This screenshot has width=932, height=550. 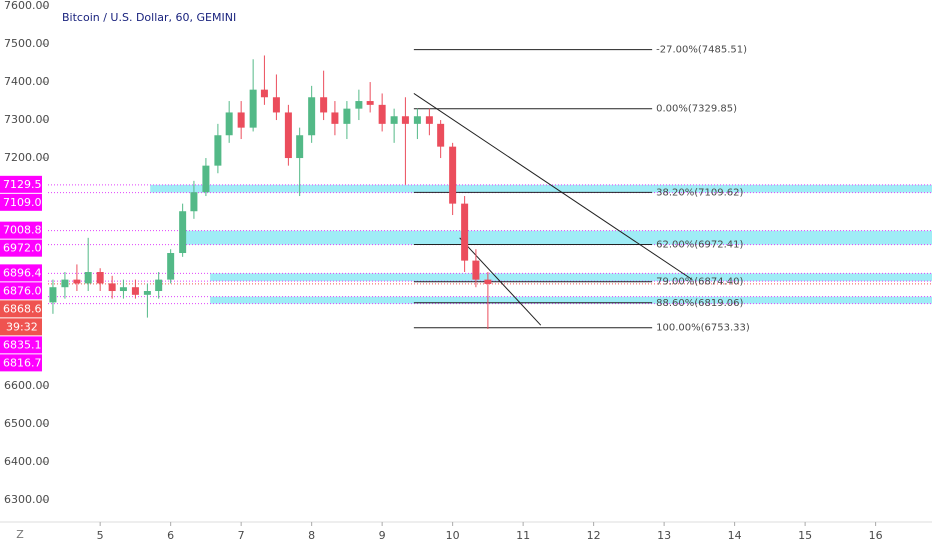 I want to click on x-tick-label: 7, so click(x=241, y=535).